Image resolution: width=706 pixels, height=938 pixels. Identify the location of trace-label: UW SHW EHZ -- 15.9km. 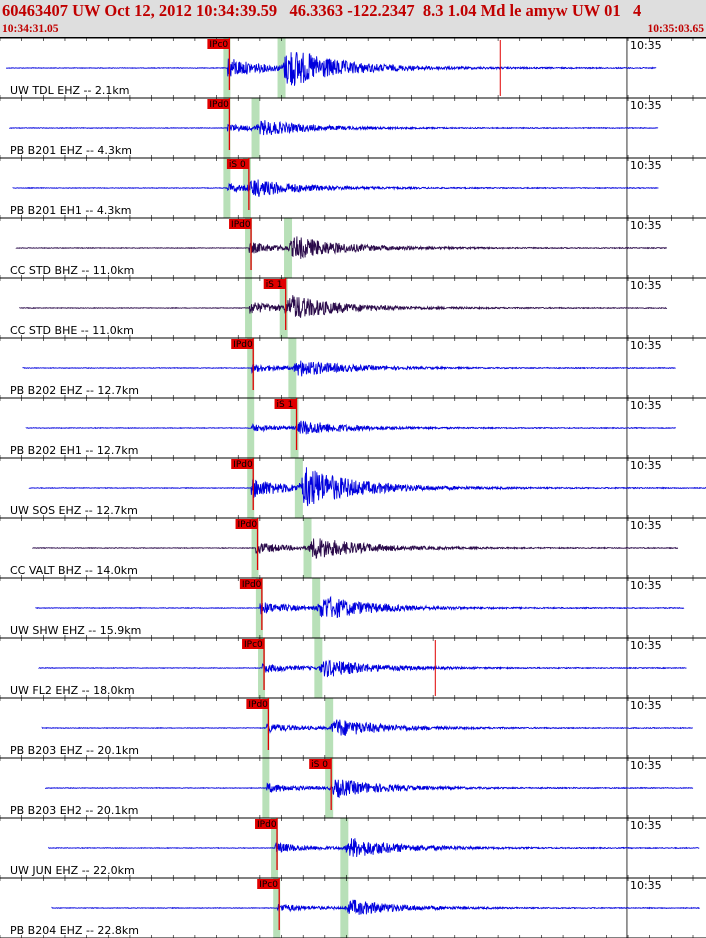
(75, 630).